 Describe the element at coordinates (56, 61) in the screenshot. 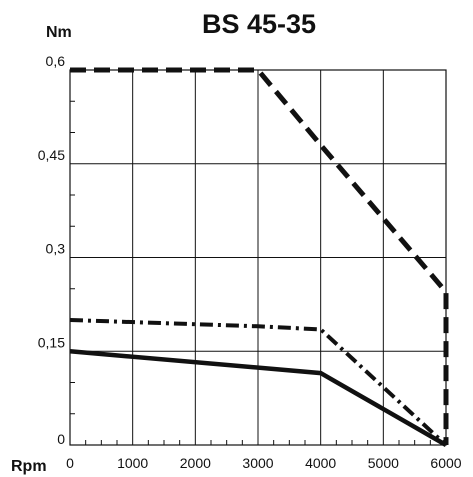

I see `y-tick-label: 0,6` at that location.